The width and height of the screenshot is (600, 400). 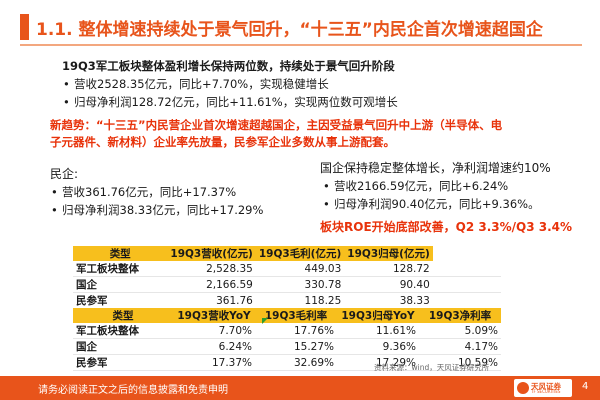 I want to click on logo-text: 天风证券, so click(x=546, y=386).